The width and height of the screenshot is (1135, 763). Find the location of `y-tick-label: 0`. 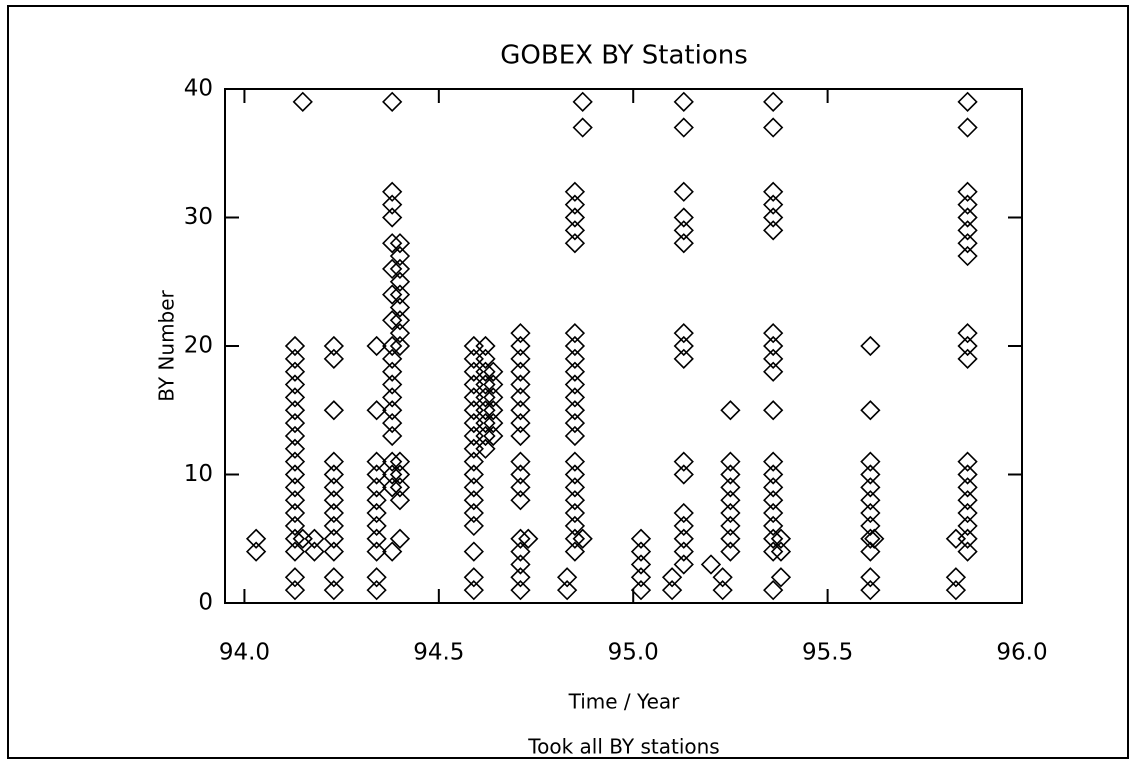

y-tick-label: 0 is located at coordinates (205, 603).